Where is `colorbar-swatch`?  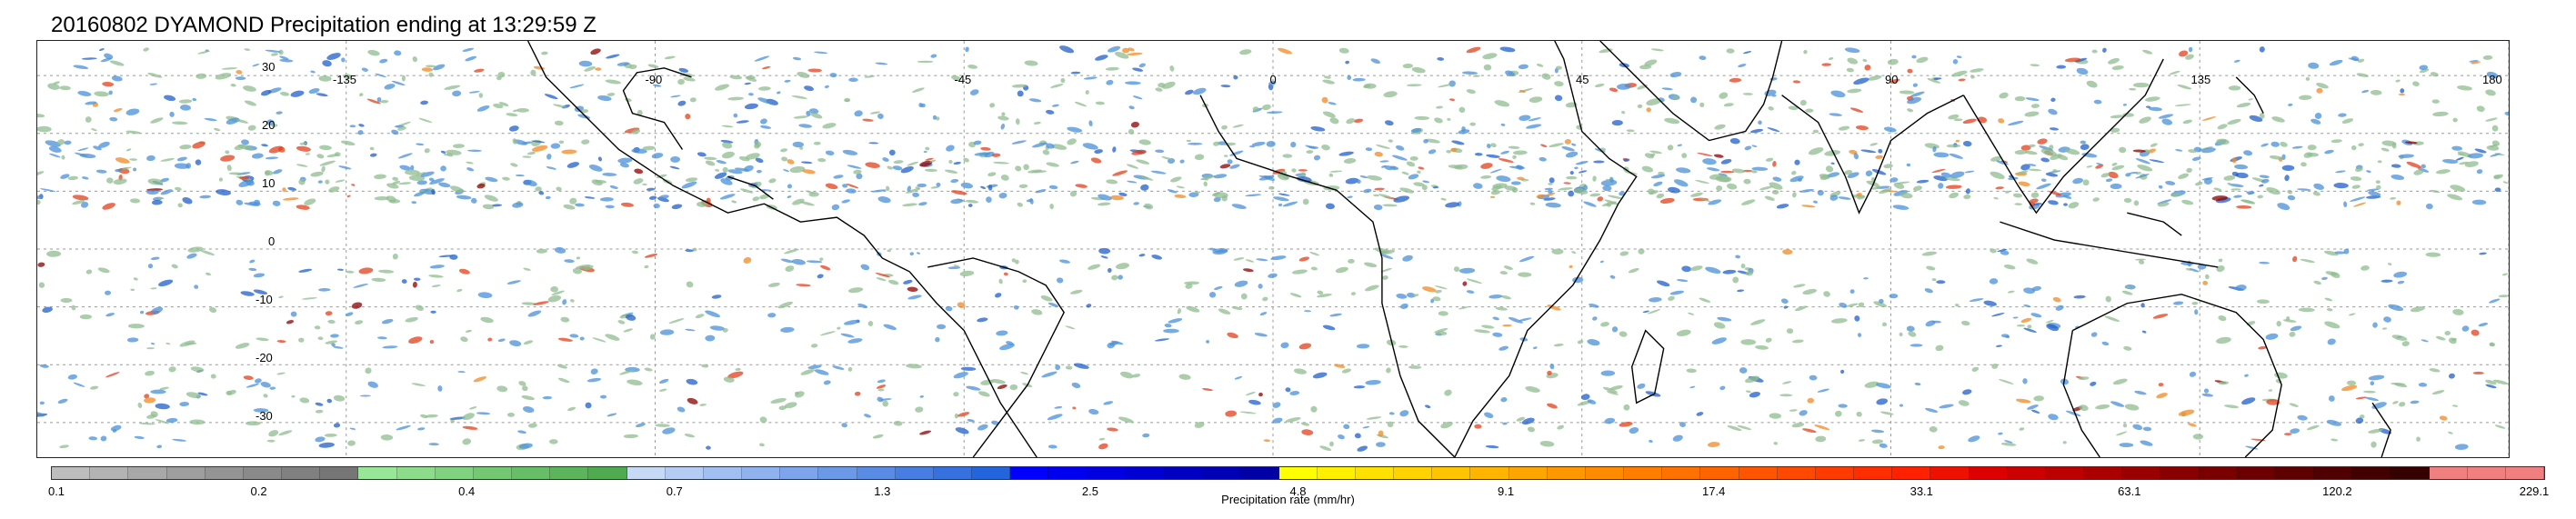
colorbar-swatch is located at coordinates (339, 473).